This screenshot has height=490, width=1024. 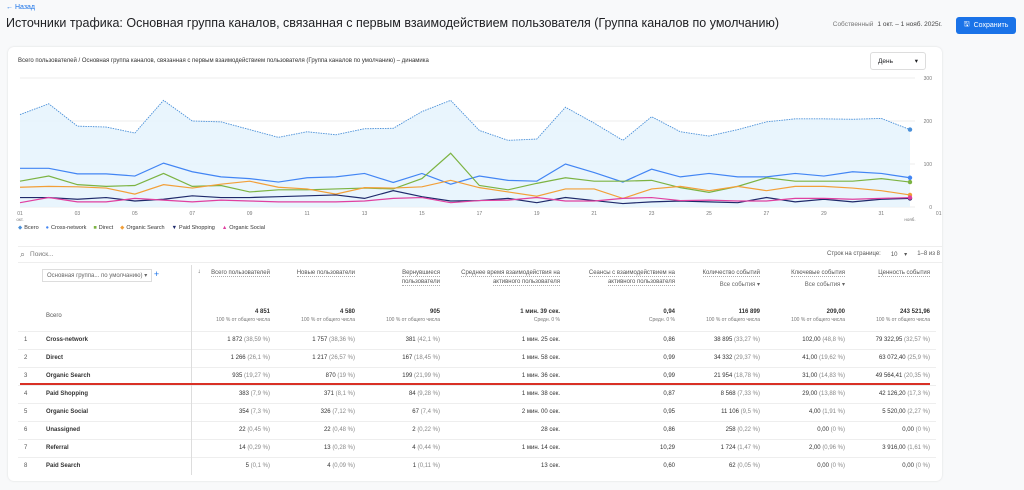 I want to click on legend-item: ▼ Paid Shopping, so click(x=193, y=228).